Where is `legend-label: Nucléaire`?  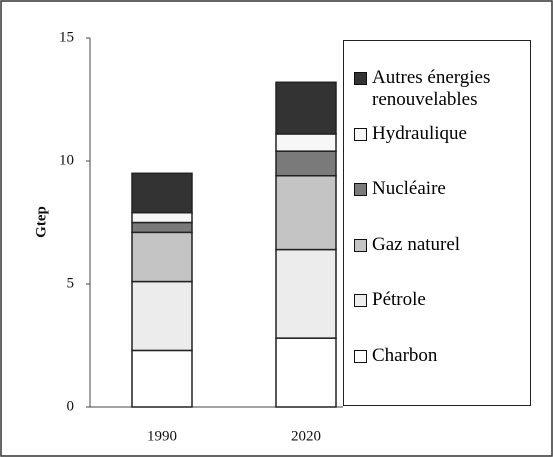 legend-label: Nucléaire is located at coordinates (409, 188).